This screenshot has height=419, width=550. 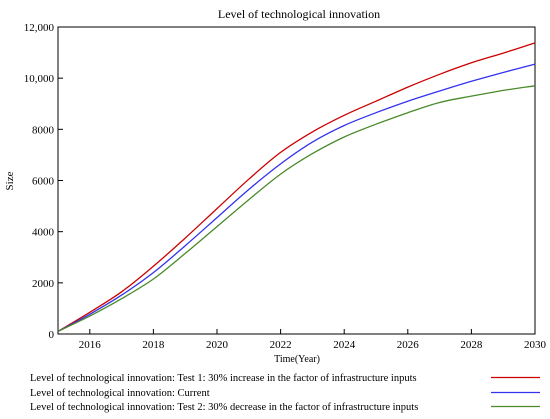 What do you see at coordinates (52, 335) in the screenshot?
I see `y-tick-label: 0` at bounding box center [52, 335].